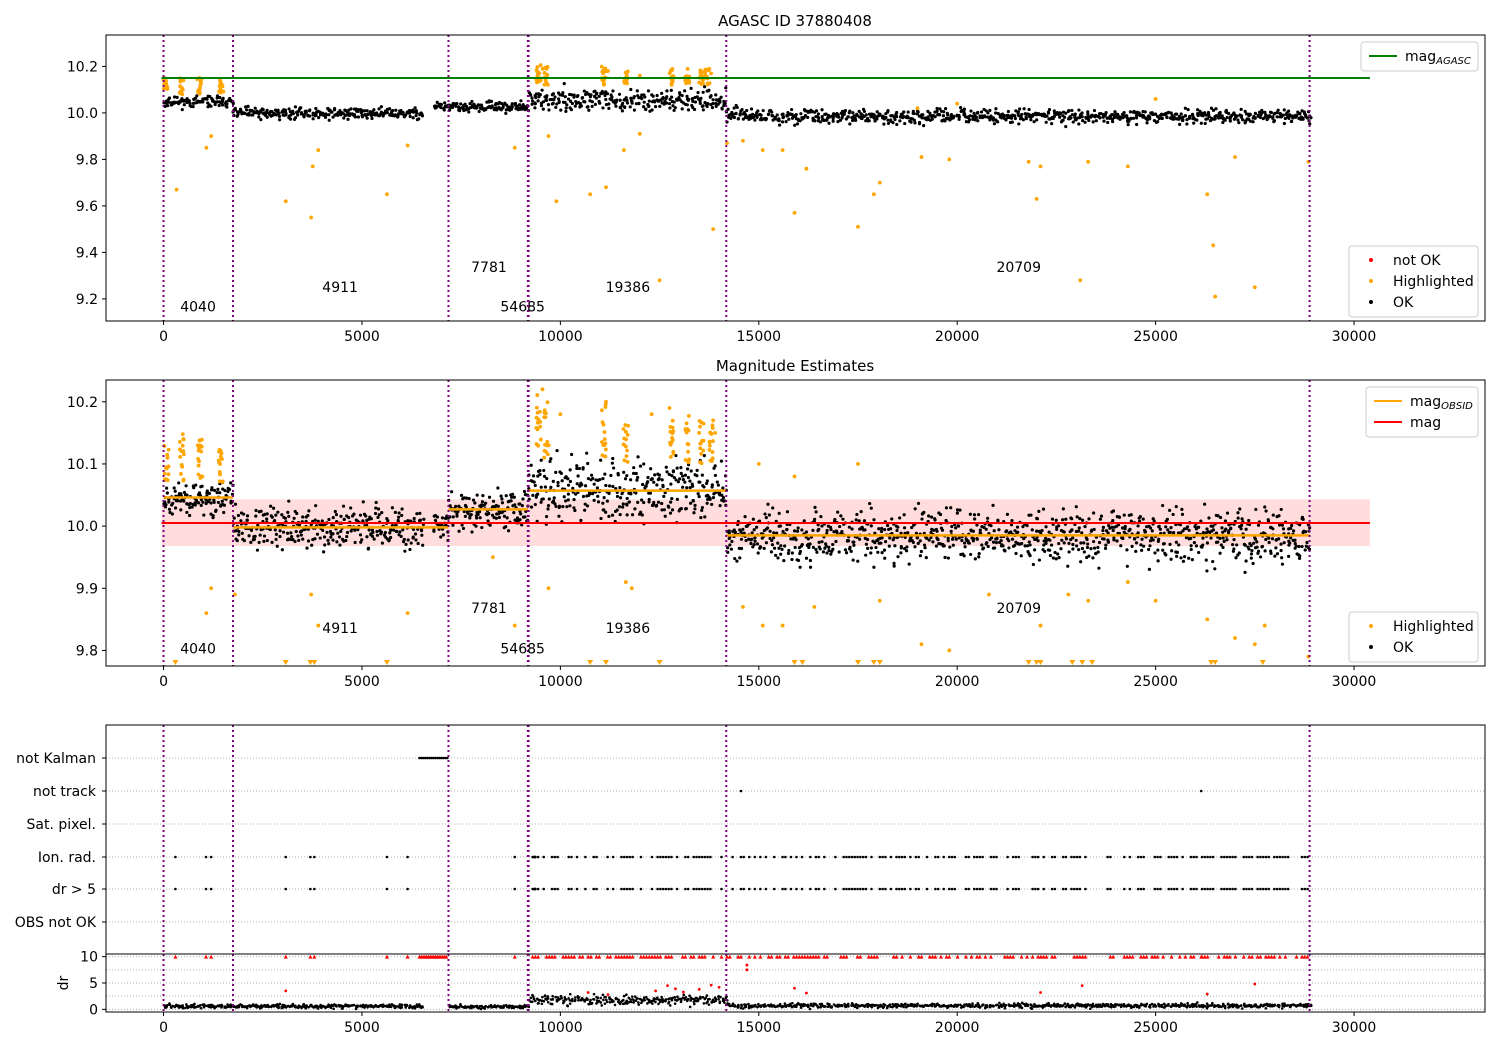 Image resolution: width=1500 pixels, height=1050 pixels. I want to click on obsid-label: 54685, so click(522, 308).